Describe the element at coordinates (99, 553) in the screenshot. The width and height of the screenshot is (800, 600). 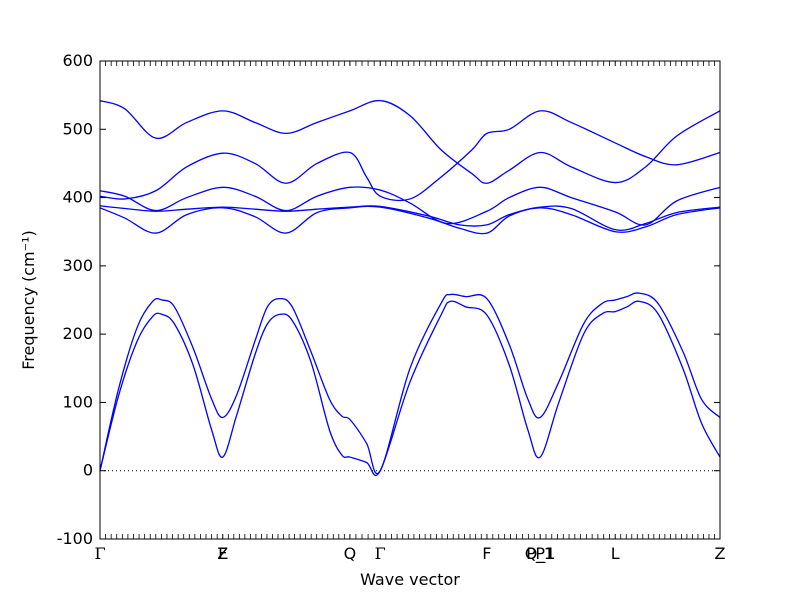
I see `x-tick-label-1: Γ` at that location.